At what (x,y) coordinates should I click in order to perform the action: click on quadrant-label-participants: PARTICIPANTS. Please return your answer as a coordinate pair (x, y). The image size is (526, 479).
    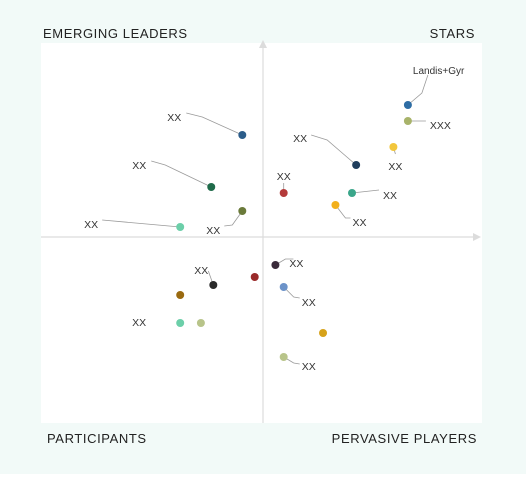
    Looking at the image, I should click on (97, 438).